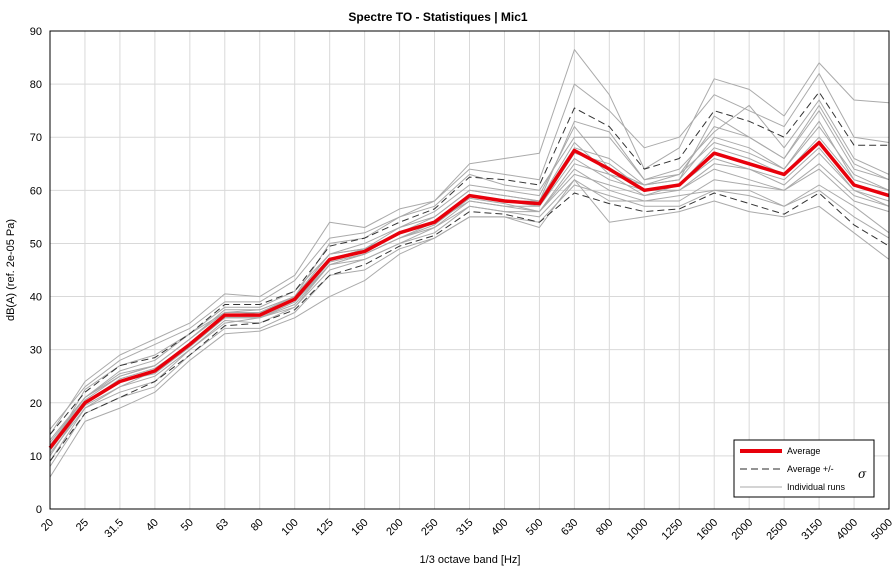 The image size is (896, 569). I want to click on y-tick-label: 30, so click(36, 351).